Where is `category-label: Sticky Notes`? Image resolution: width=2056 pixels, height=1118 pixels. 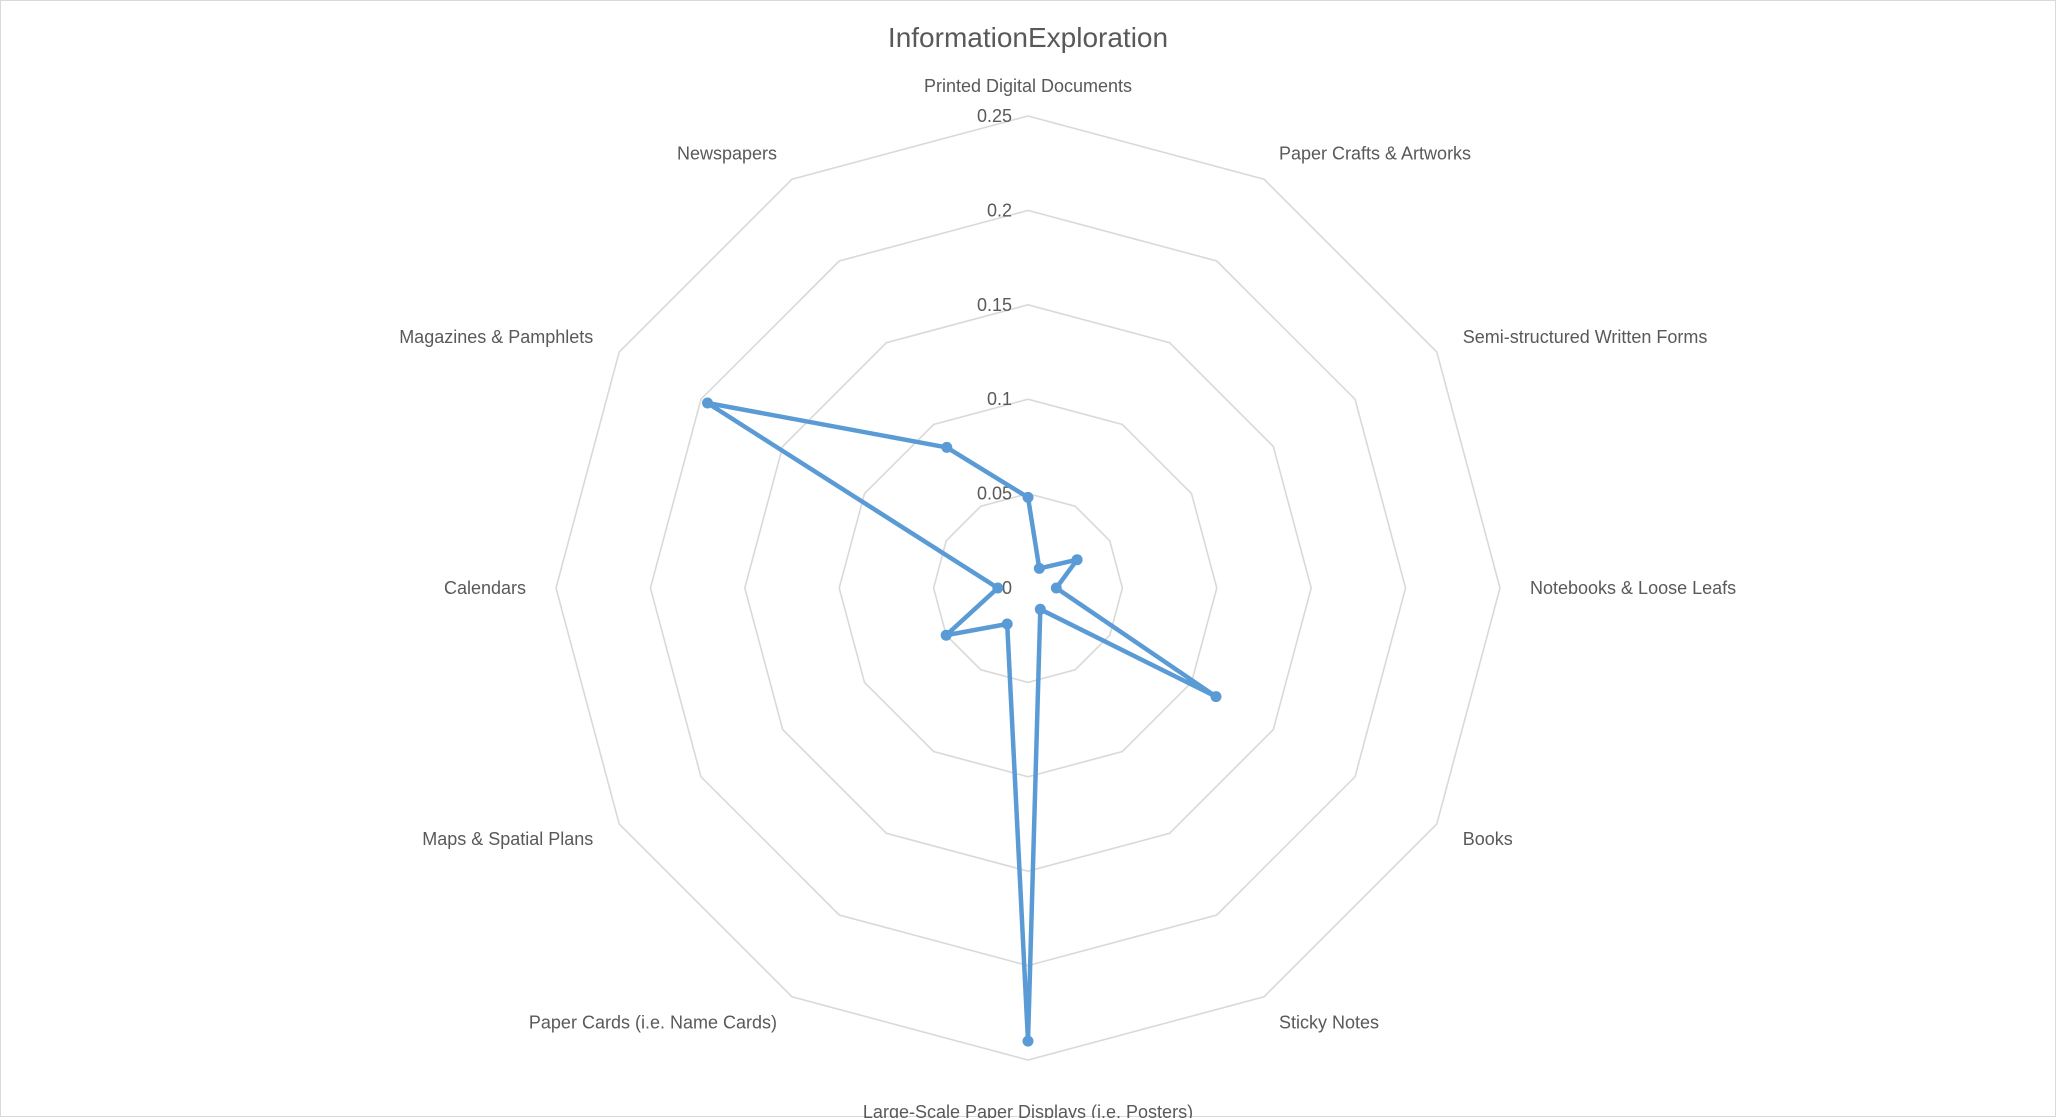
category-label: Sticky Notes is located at coordinates (1329, 1023).